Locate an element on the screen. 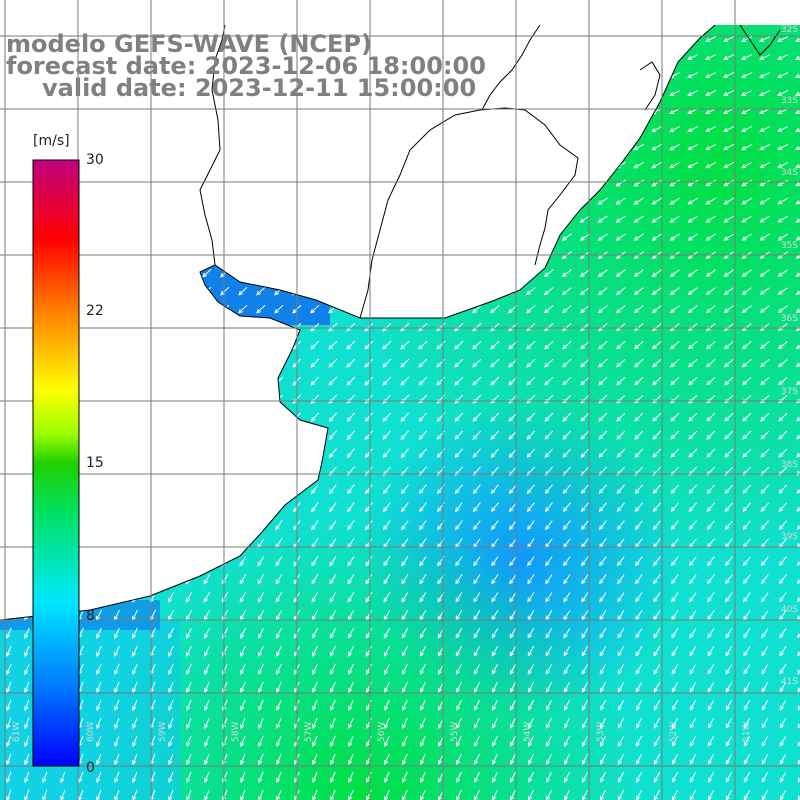 The width and height of the screenshot is (800, 800). colorbar-unit: [m/s] is located at coordinates (51, 141).